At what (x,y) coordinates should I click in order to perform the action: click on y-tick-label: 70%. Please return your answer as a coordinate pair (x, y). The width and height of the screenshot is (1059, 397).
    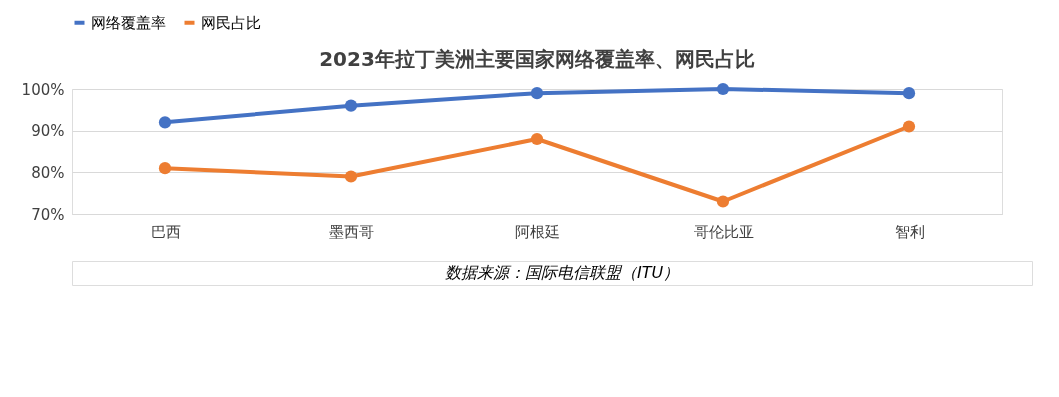
    Looking at the image, I should click on (48, 214).